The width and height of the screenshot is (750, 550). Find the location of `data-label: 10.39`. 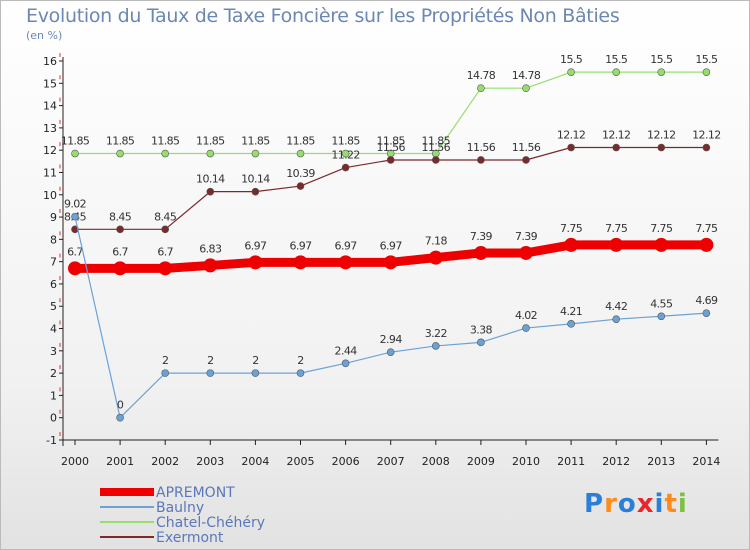

data-label: 10.39 is located at coordinates (300, 173).